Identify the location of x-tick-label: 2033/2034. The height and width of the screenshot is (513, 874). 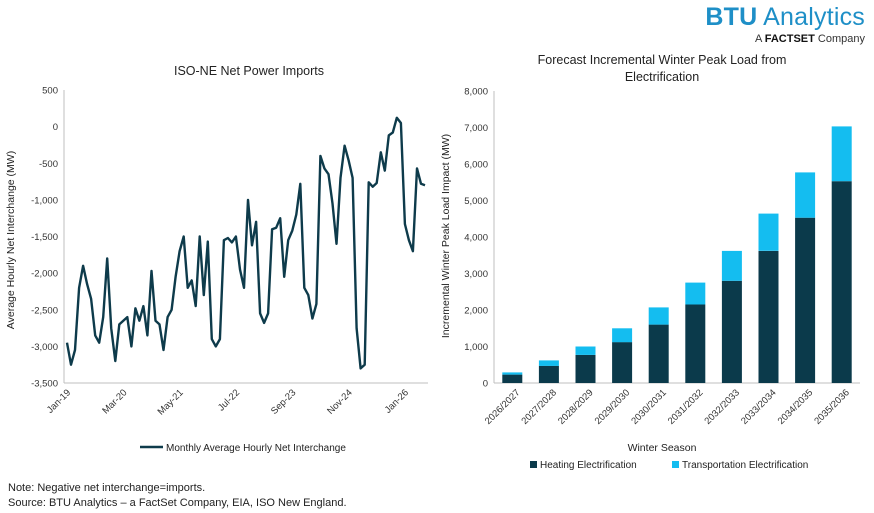
(759, 407).